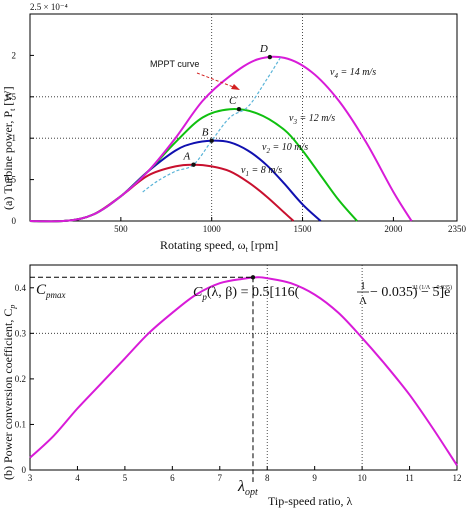 The width and height of the screenshot is (474, 513). Describe the element at coordinates (51, 291) in the screenshot. I see `cp-max-label: Cpmax` at that location.